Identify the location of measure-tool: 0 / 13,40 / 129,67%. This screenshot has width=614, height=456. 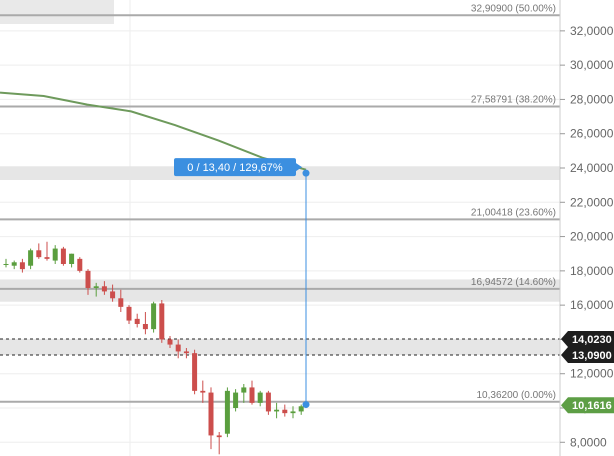
(242, 283).